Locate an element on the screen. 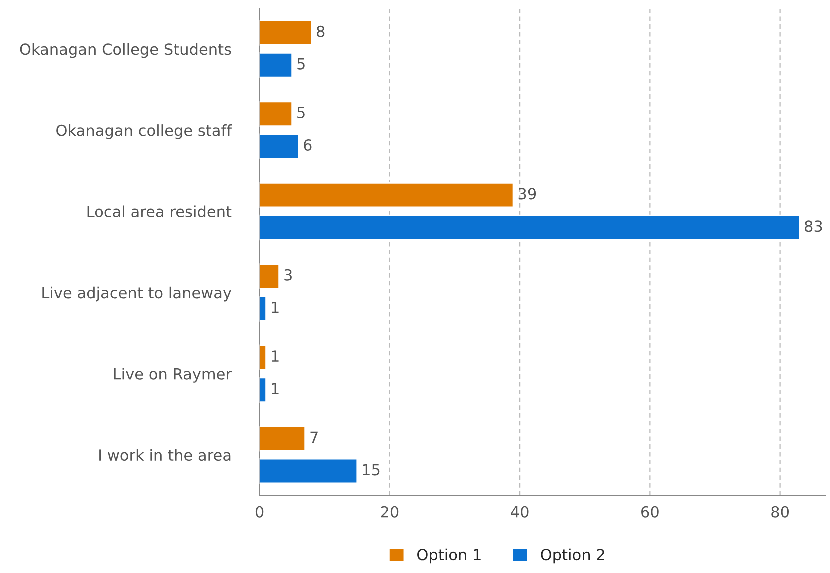 The width and height of the screenshot is (830, 573). x-tick-label: 80 is located at coordinates (781, 512).